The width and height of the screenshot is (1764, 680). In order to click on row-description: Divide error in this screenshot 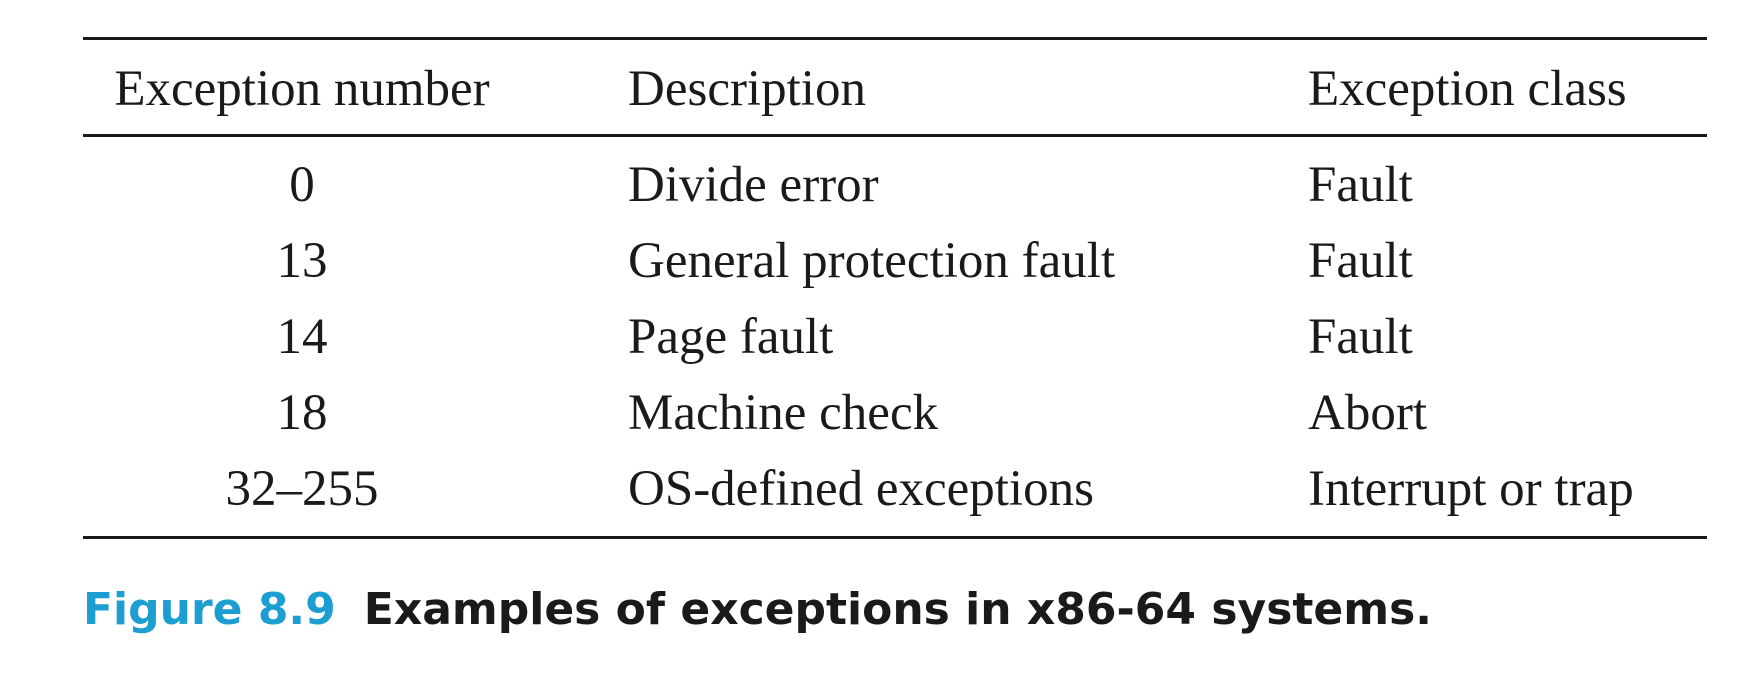, I will do `click(753, 185)`.